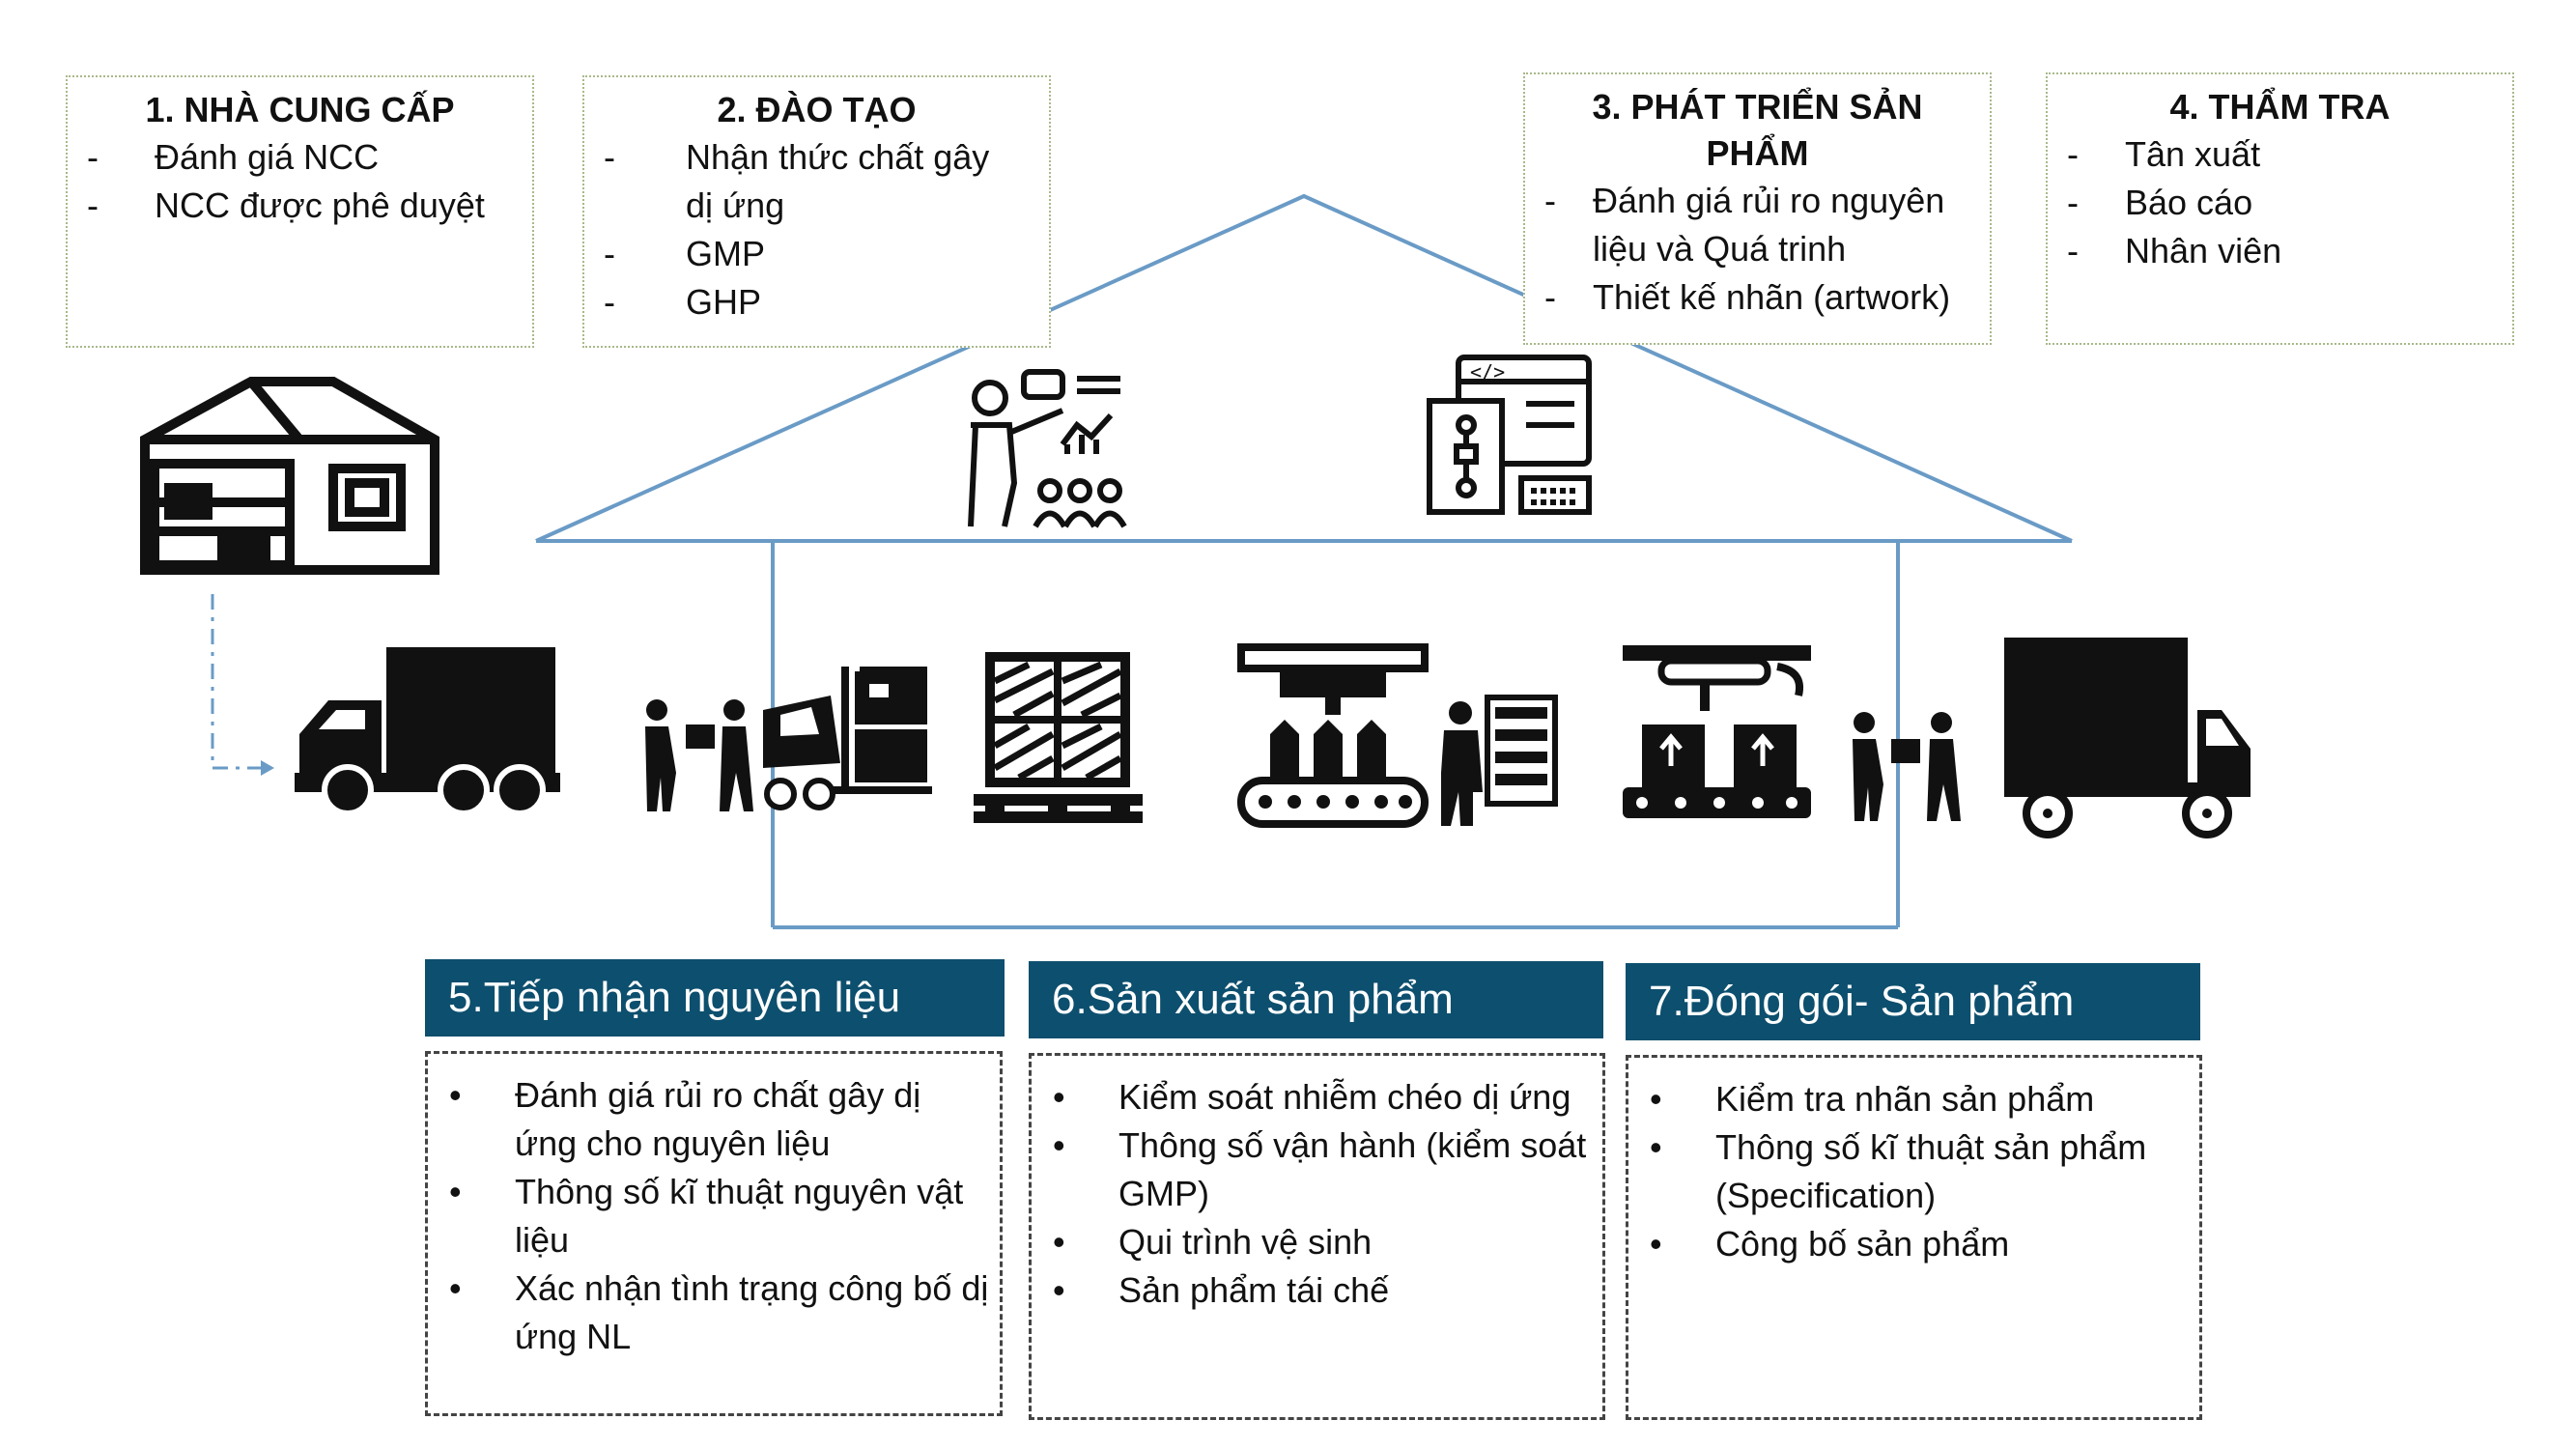 This screenshot has width=2576, height=1449. What do you see at coordinates (2127, 738) in the screenshot?
I see `delivery-truck-icon` at bounding box center [2127, 738].